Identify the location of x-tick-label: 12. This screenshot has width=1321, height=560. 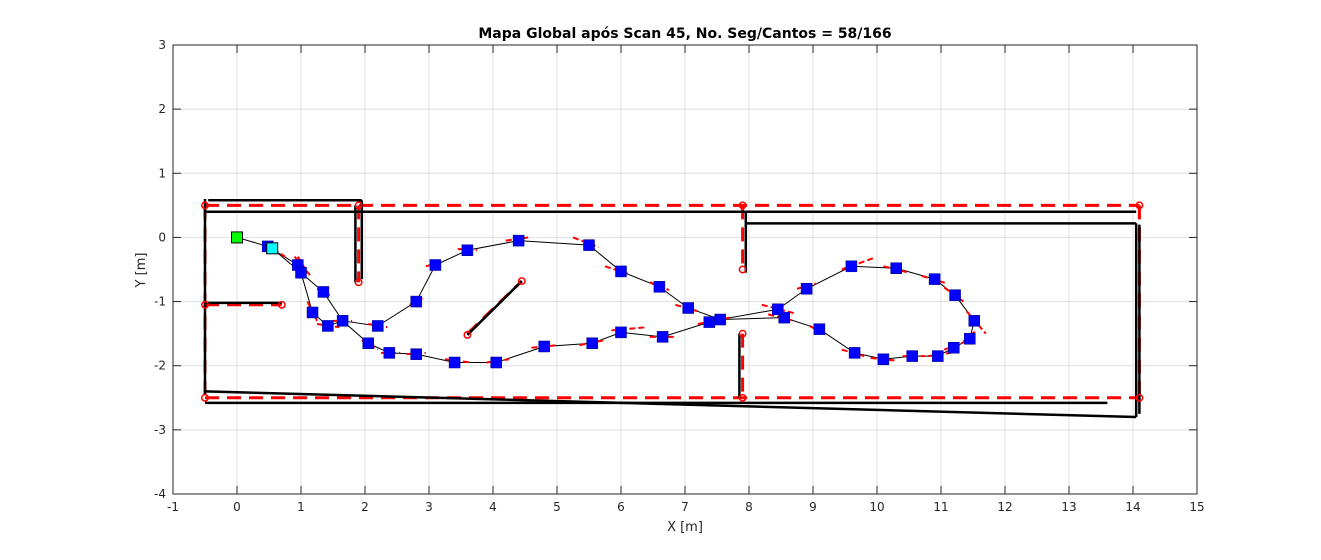
(1004, 507).